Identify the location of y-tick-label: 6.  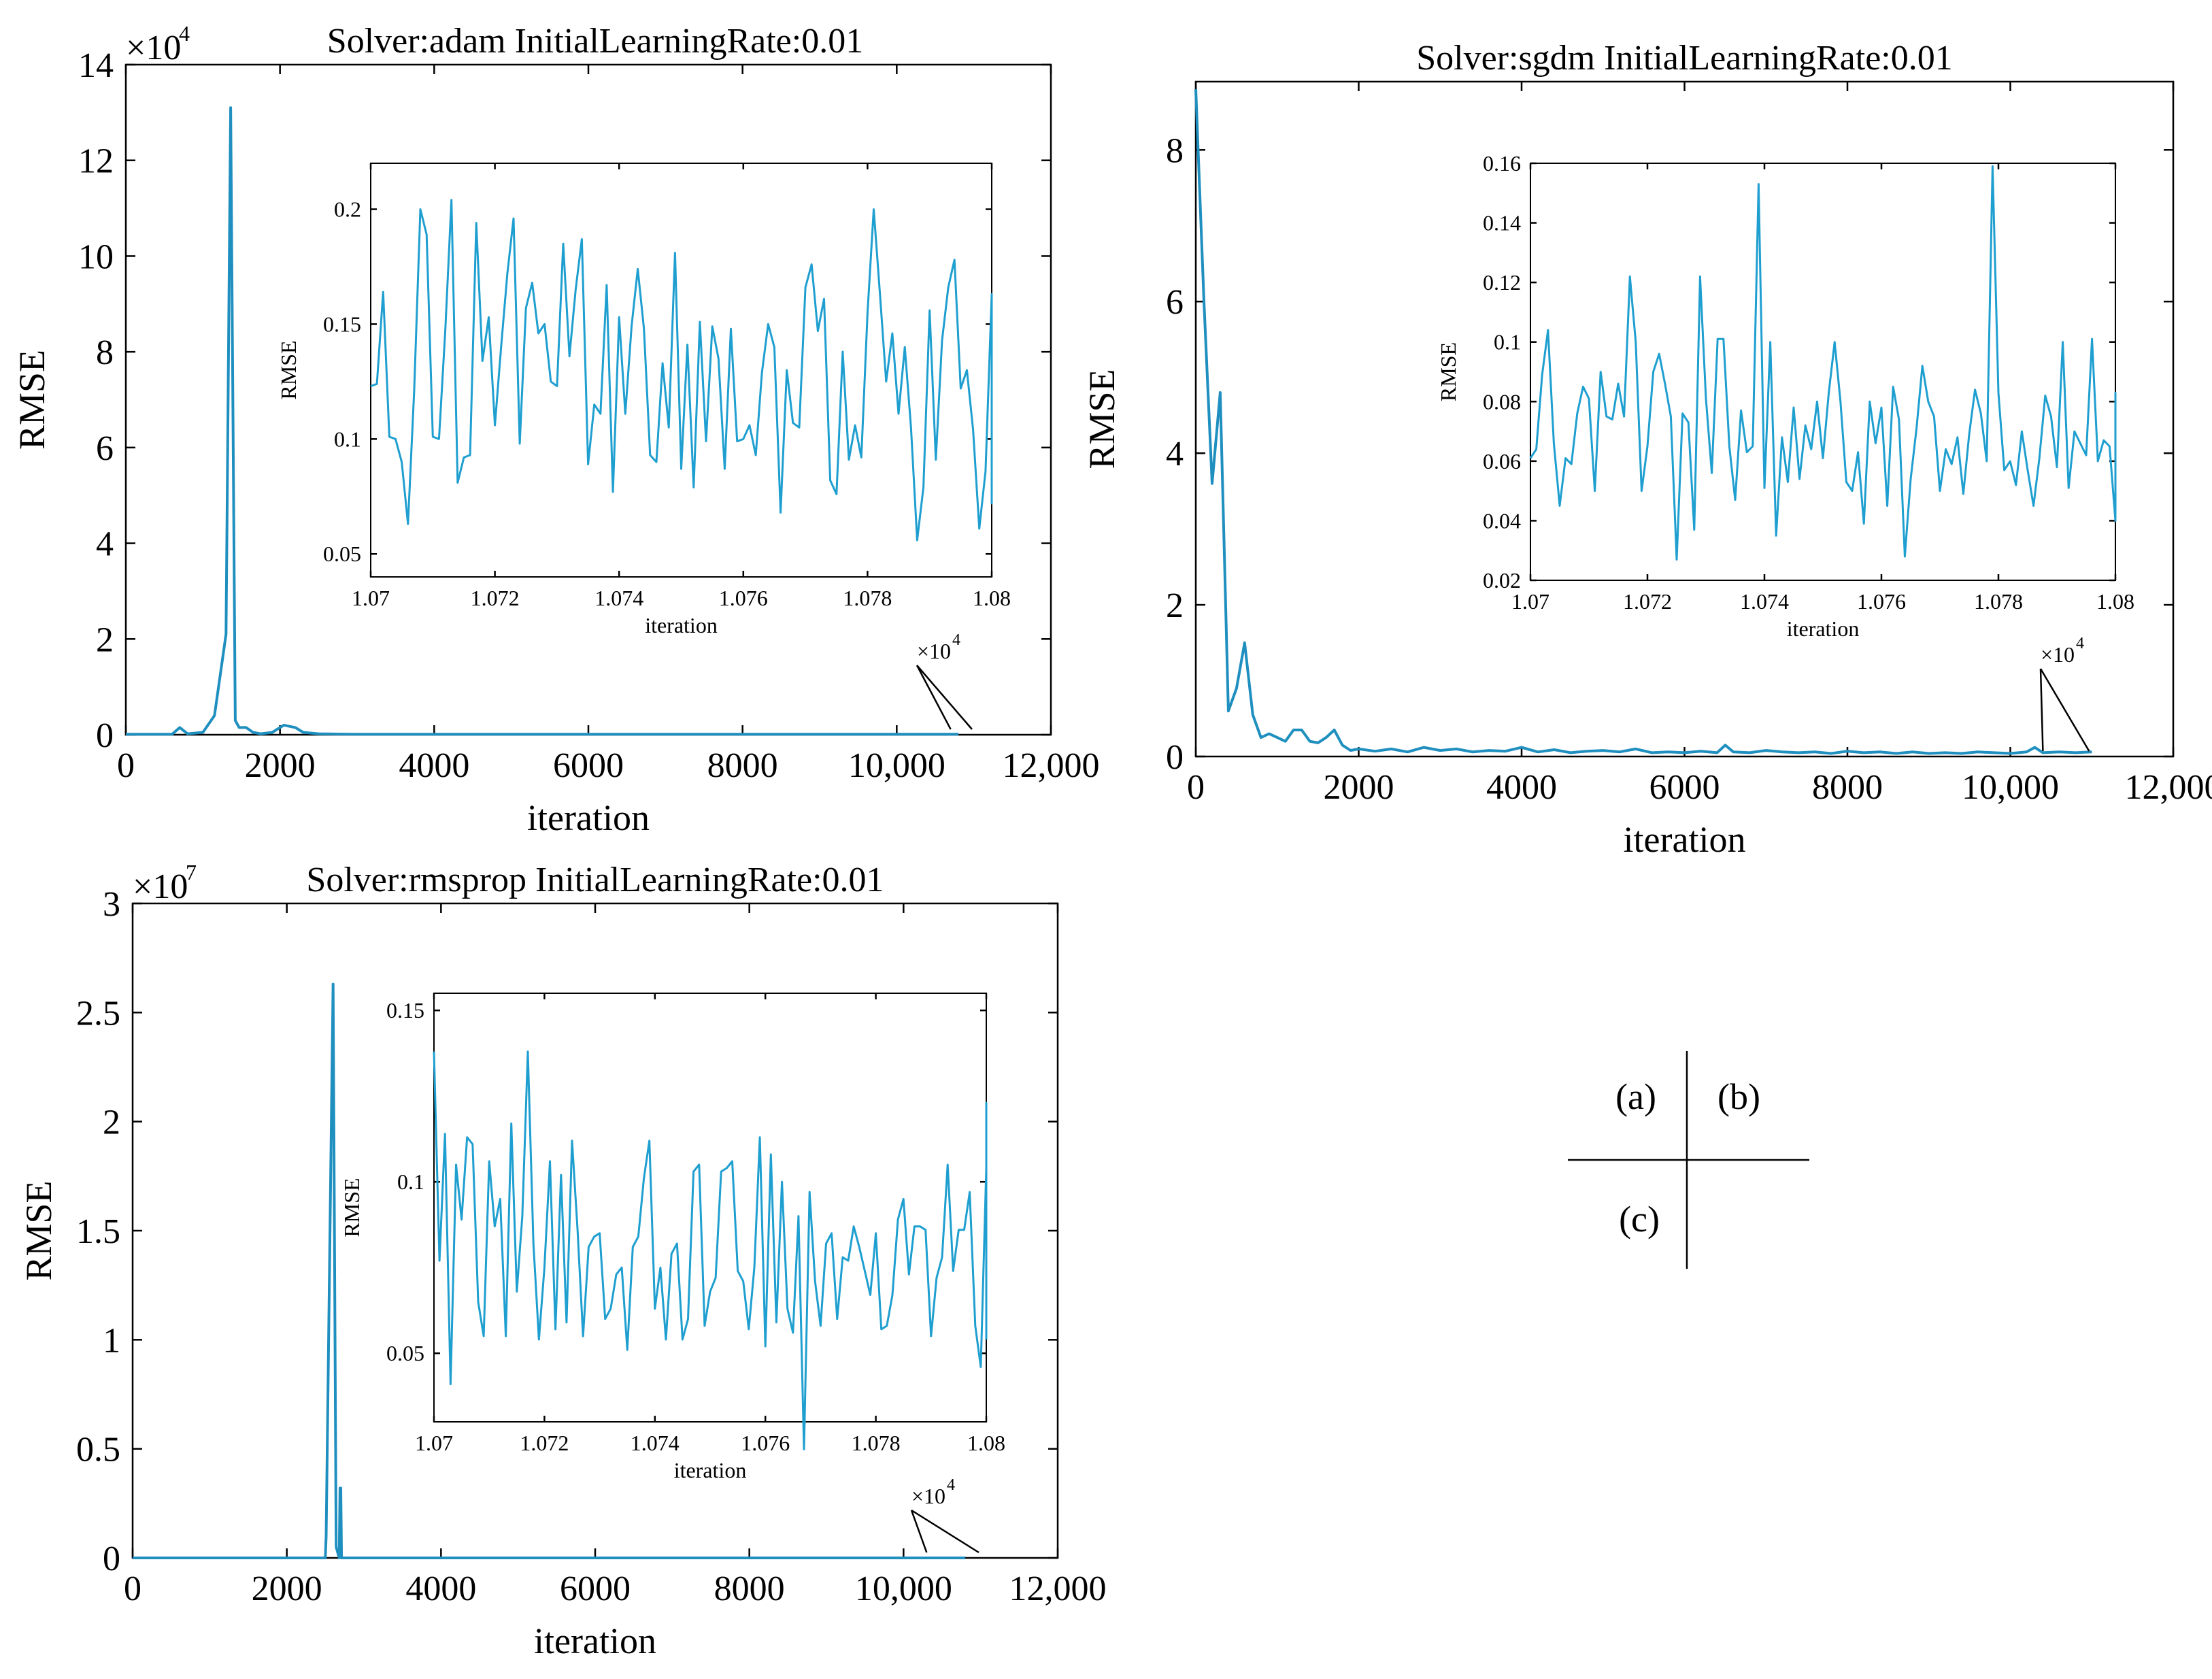
(1175, 302).